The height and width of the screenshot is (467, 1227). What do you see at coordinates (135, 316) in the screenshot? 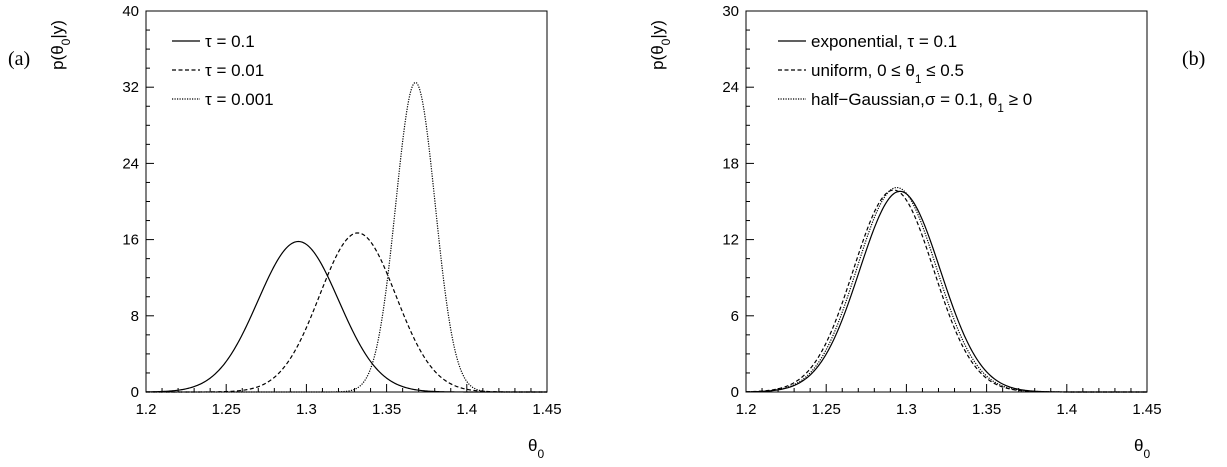
I see `y-tick-label: 8` at bounding box center [135, 316].